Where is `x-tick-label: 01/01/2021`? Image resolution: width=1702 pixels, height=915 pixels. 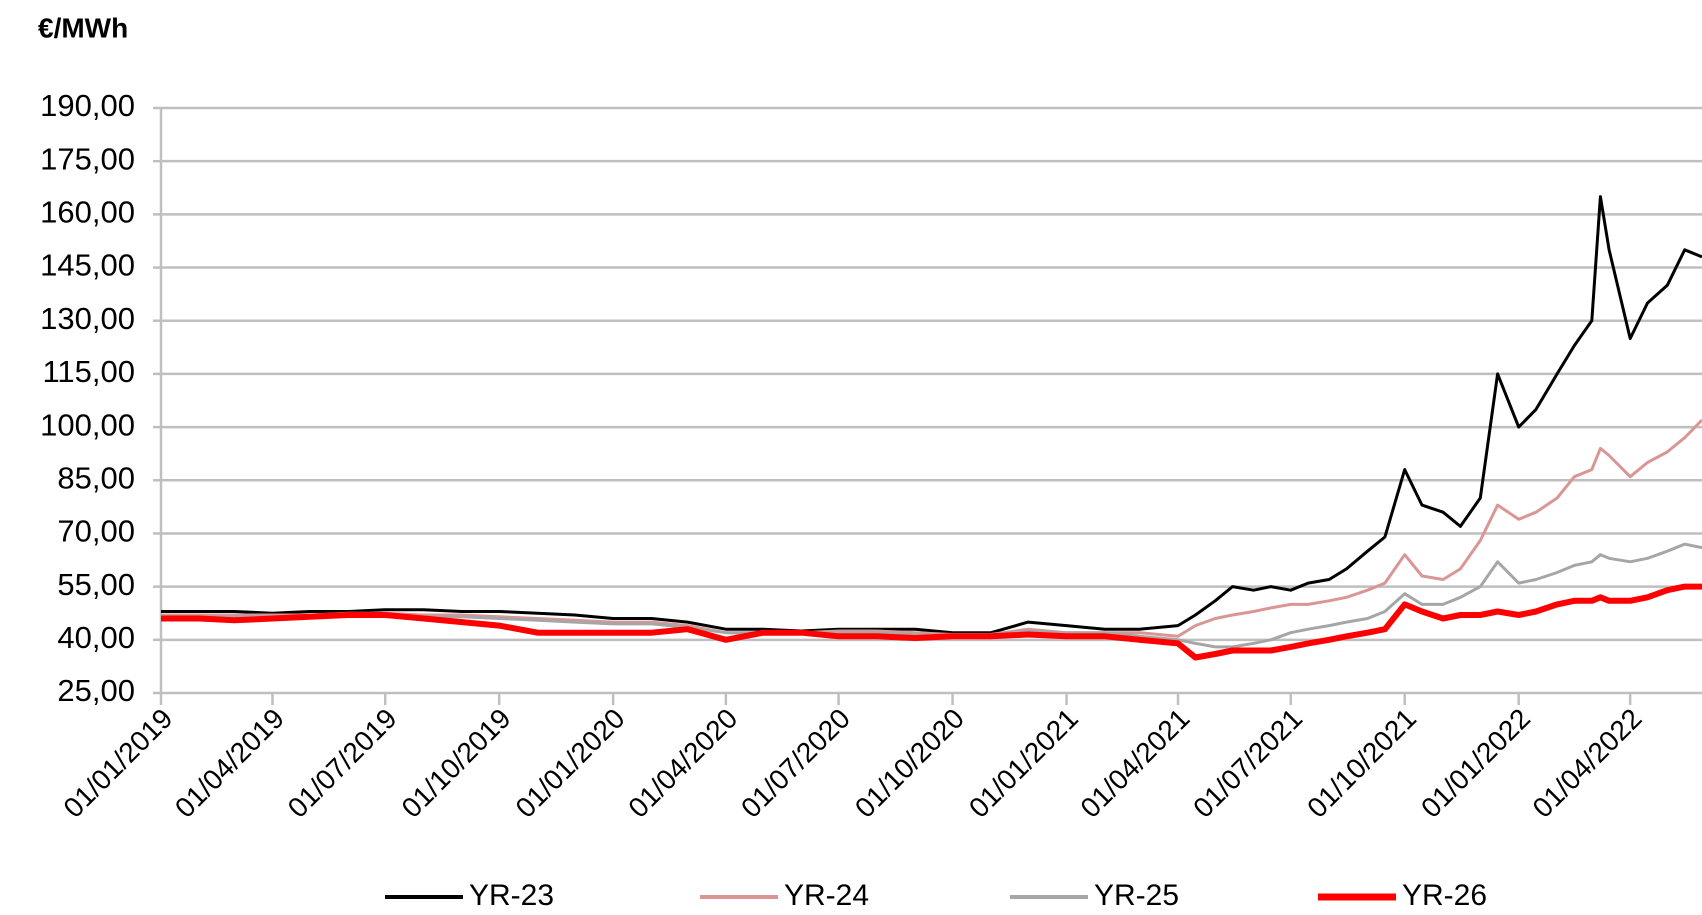
x-tick-label: 01/01/2021 is located at coordinates (1023, 763).